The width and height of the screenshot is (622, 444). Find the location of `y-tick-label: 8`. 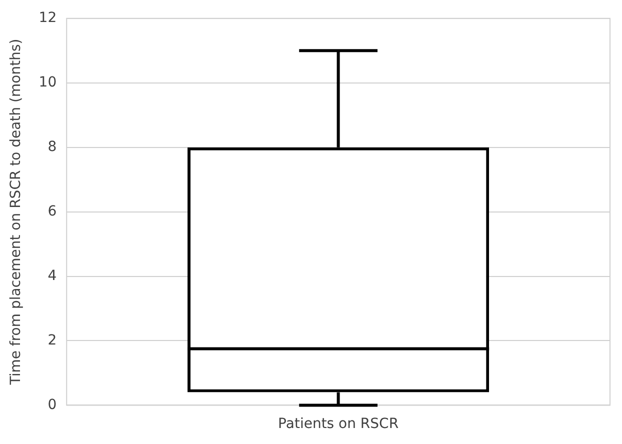

y-tick-label: 8 is located at coordinates (52, 146).